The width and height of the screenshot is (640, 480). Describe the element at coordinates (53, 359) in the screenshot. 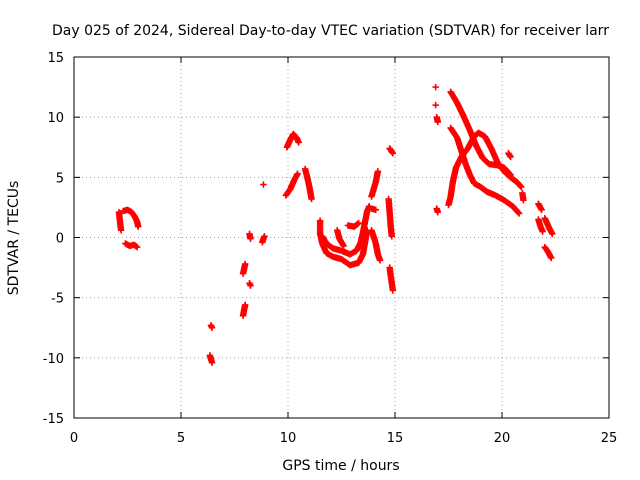

I see `y-tick-label: -10` at that location.